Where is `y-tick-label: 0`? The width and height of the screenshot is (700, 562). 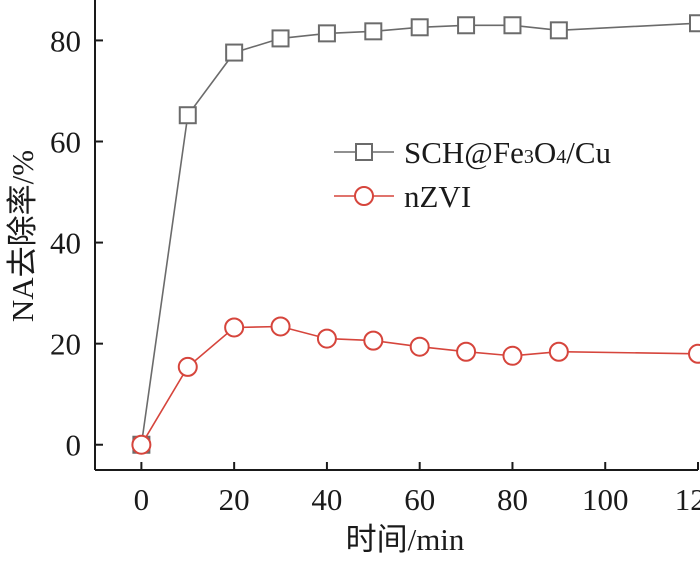
y-tick-label: 0 is located at coordinates (74, 445).